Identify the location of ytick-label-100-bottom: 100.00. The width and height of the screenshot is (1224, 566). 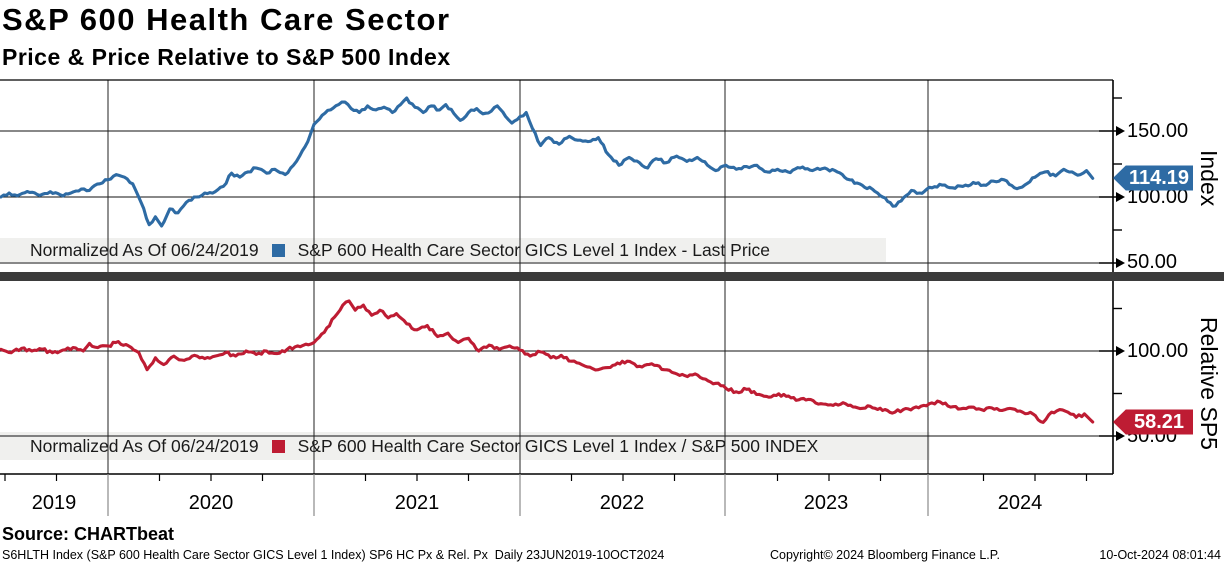
(1158, 351).